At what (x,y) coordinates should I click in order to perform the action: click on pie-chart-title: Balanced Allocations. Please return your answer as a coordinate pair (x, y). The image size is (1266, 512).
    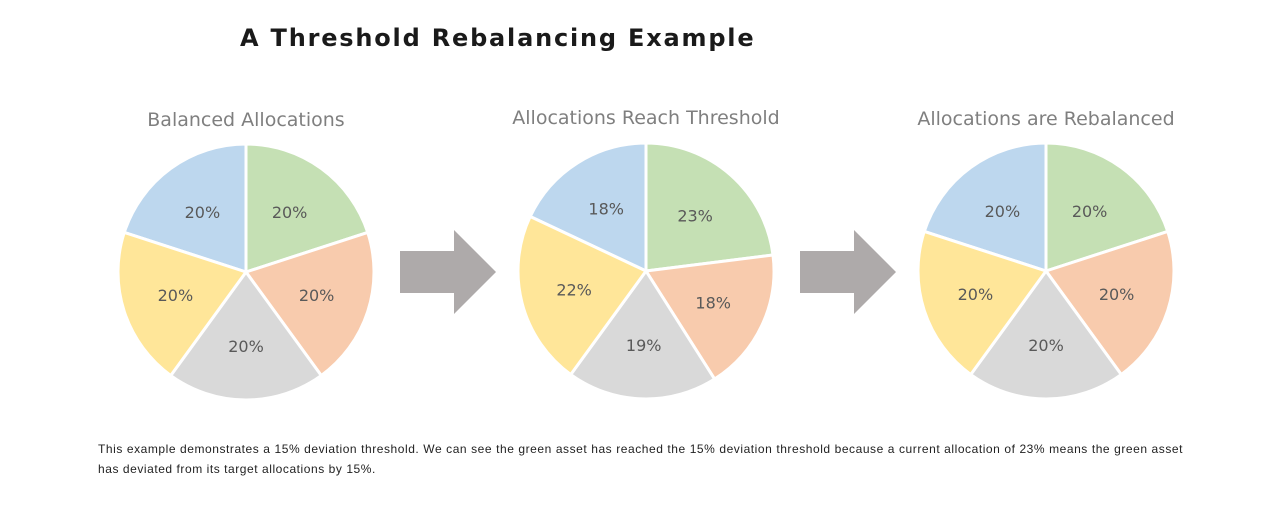
    Looking at the image, I should click on (245, 120).